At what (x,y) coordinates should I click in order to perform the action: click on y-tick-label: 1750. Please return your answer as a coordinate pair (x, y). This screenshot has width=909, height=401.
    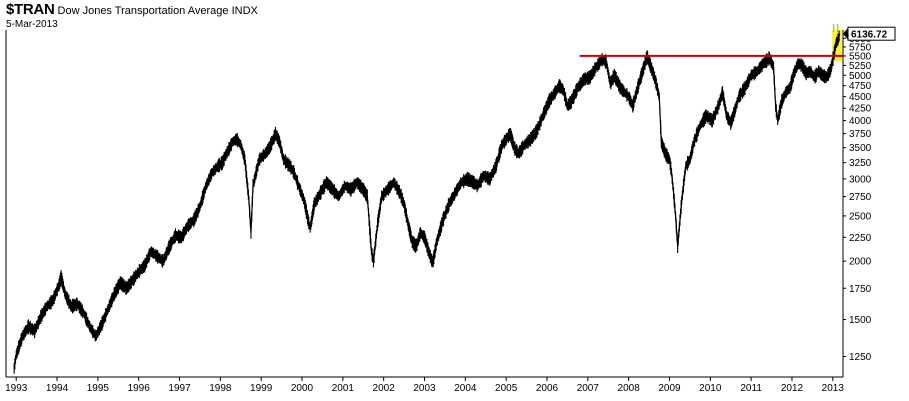
    Looking at the image, I should click on (860, 289).